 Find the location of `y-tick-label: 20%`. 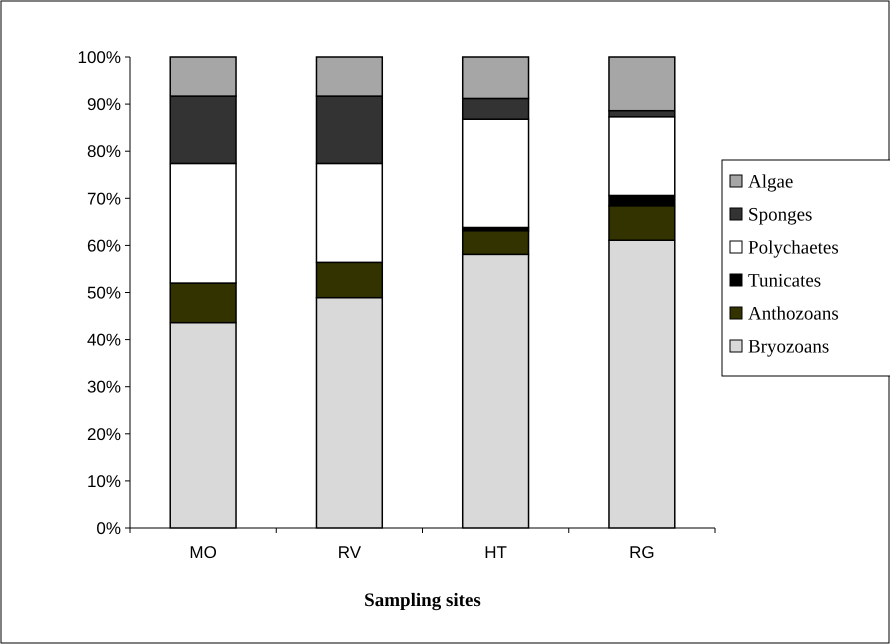

y-tick-label: 20% is located at coordinates (103, 434).